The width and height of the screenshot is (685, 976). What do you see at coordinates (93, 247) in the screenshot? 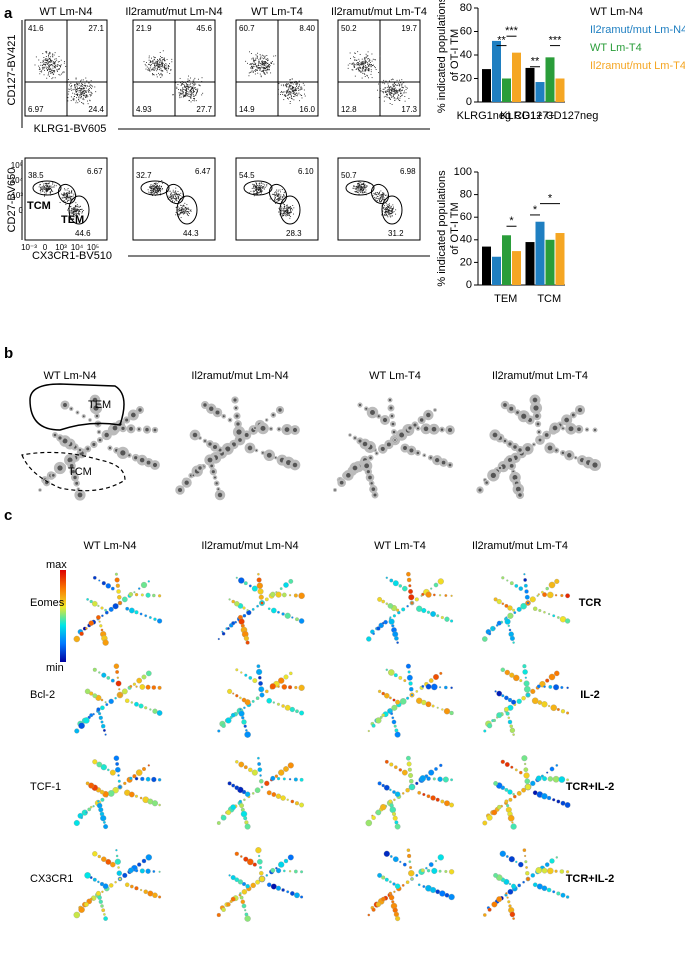
I see `tick-label: 10⁵` at bounding box center [93, 247].